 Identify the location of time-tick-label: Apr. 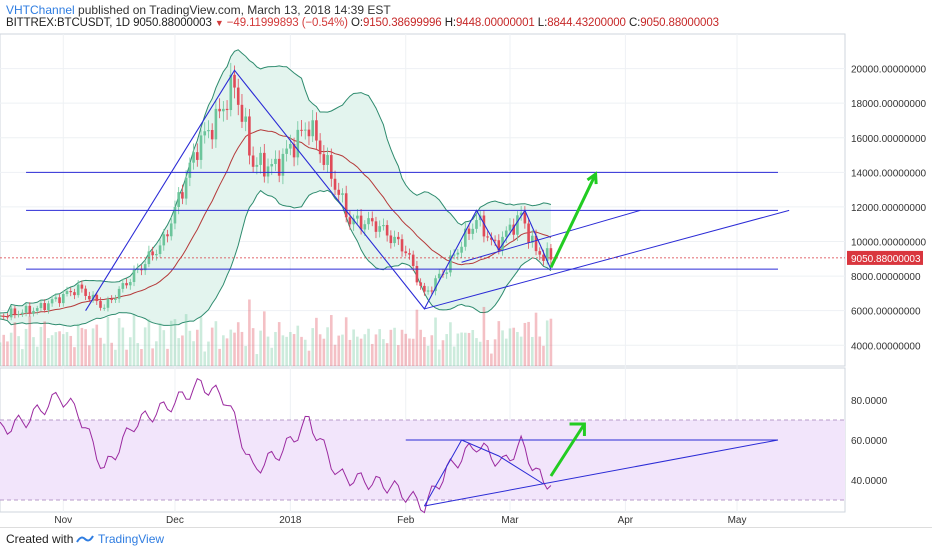
(626, 520).